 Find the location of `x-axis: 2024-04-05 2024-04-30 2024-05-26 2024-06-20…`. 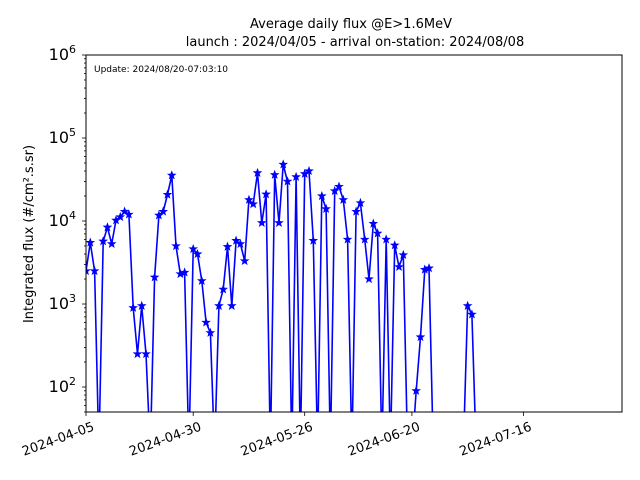

x-axis: 2024-04-05 2024-04-30 2024-05-26 2024-06-20… is located at coordinates (277, 436).